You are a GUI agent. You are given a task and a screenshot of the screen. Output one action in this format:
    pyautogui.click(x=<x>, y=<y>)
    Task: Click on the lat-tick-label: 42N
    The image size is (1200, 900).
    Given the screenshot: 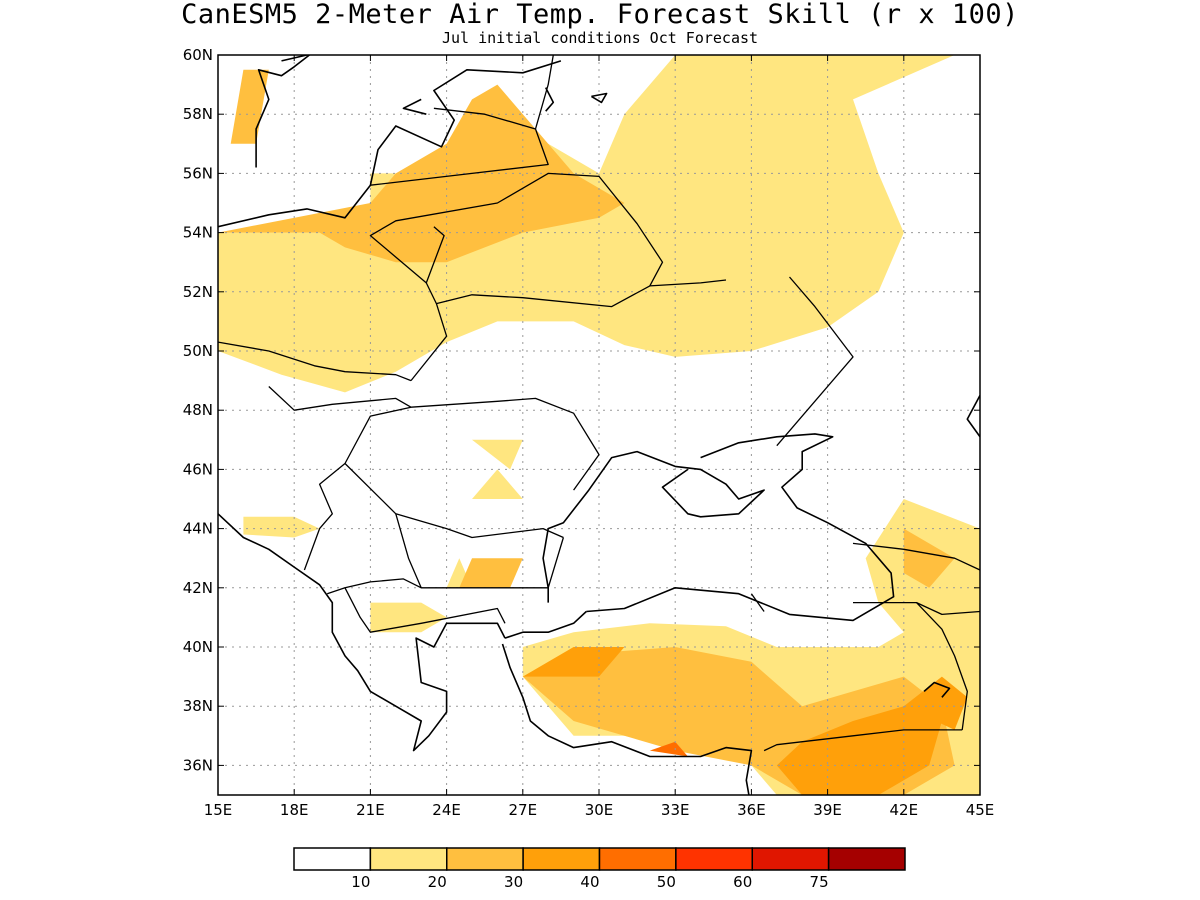 What is the action you would take?
    pyautogui.click(x=198, y=588)
    